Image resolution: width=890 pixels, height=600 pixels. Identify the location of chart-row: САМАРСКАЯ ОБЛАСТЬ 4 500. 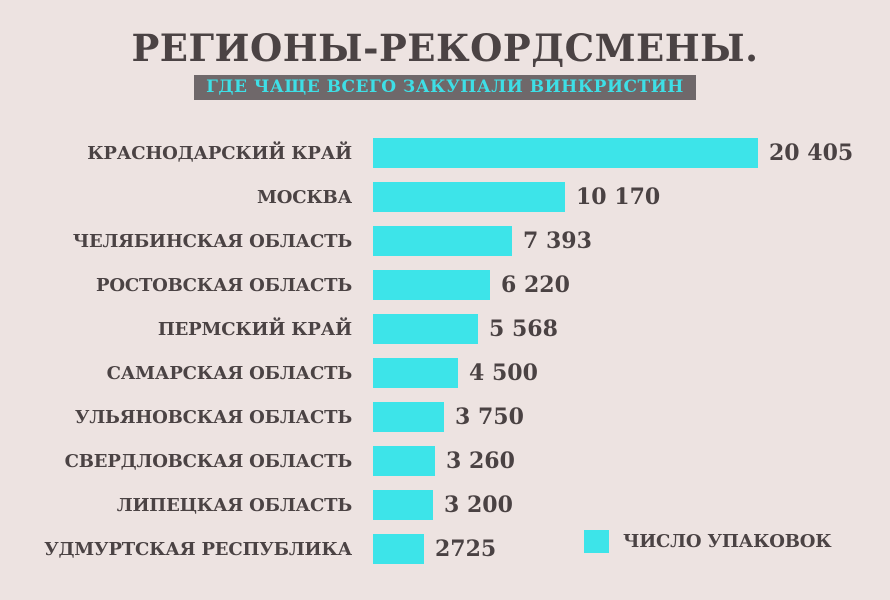
(445, 373).